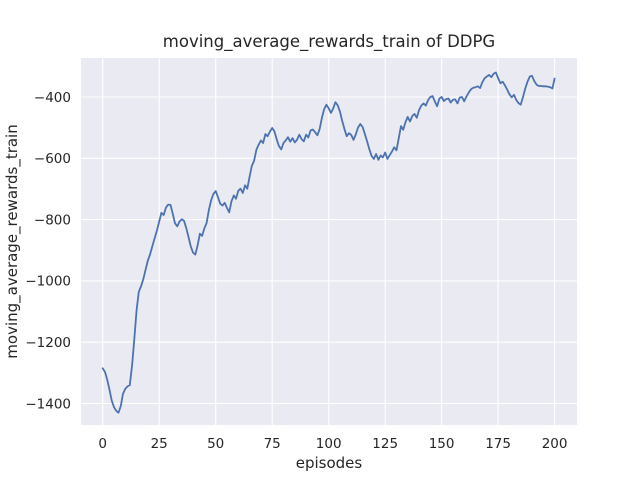 This screenshot has height=484, width=640. Describe the element at coordinates (12, 241) in the screenshot. I see `y-axis-label: moving_average_rewards_train` at that location.